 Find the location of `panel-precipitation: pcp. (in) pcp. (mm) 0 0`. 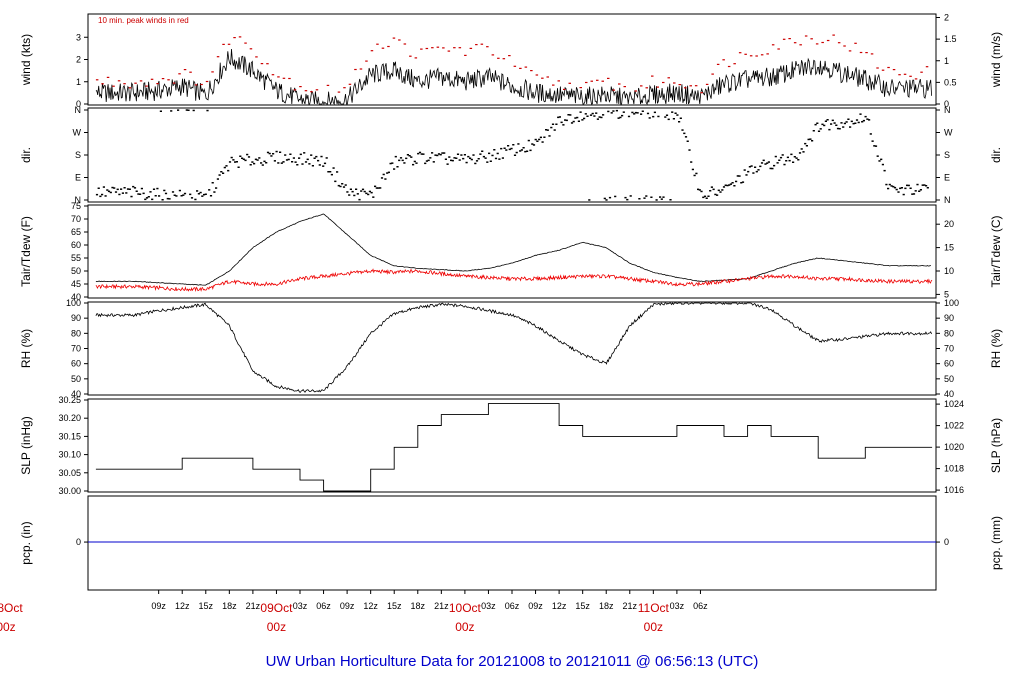

panel-precipitation: pcp. (in) pcp. (mm) 0 0 is located at coordinates (511, 543).